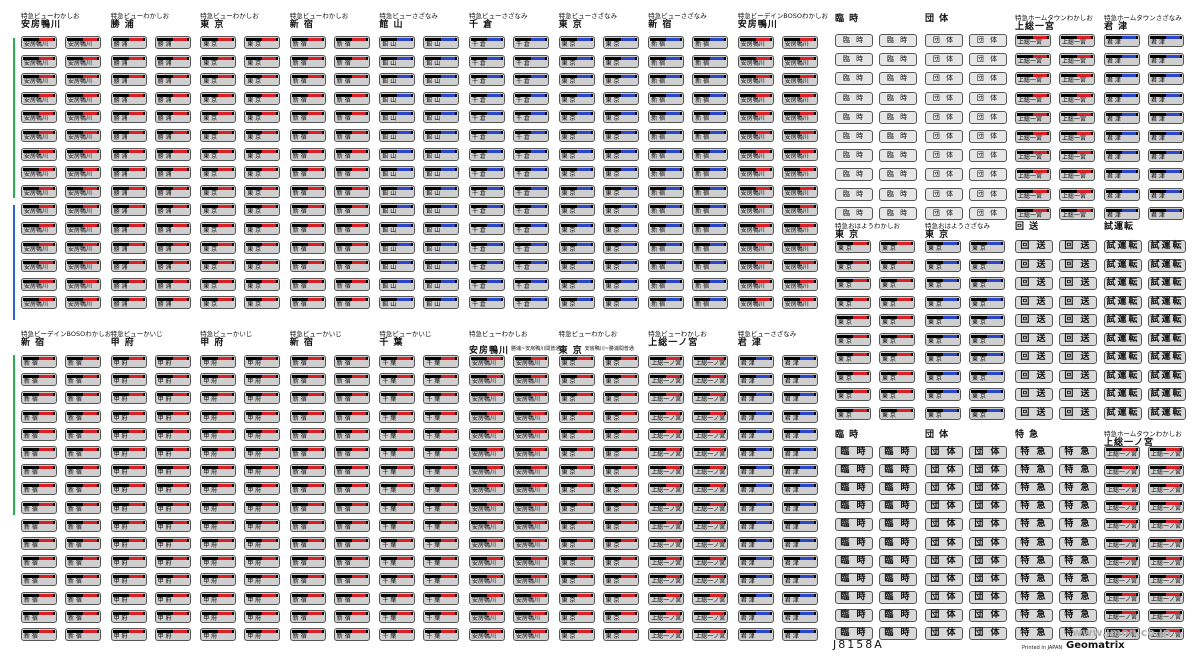 This screenshot has width=1200, height=663. Describe the element at coordinates (609, 349) in the screenshot. I see `group-note: 安房鴨川~勝浦間普通` at that location.